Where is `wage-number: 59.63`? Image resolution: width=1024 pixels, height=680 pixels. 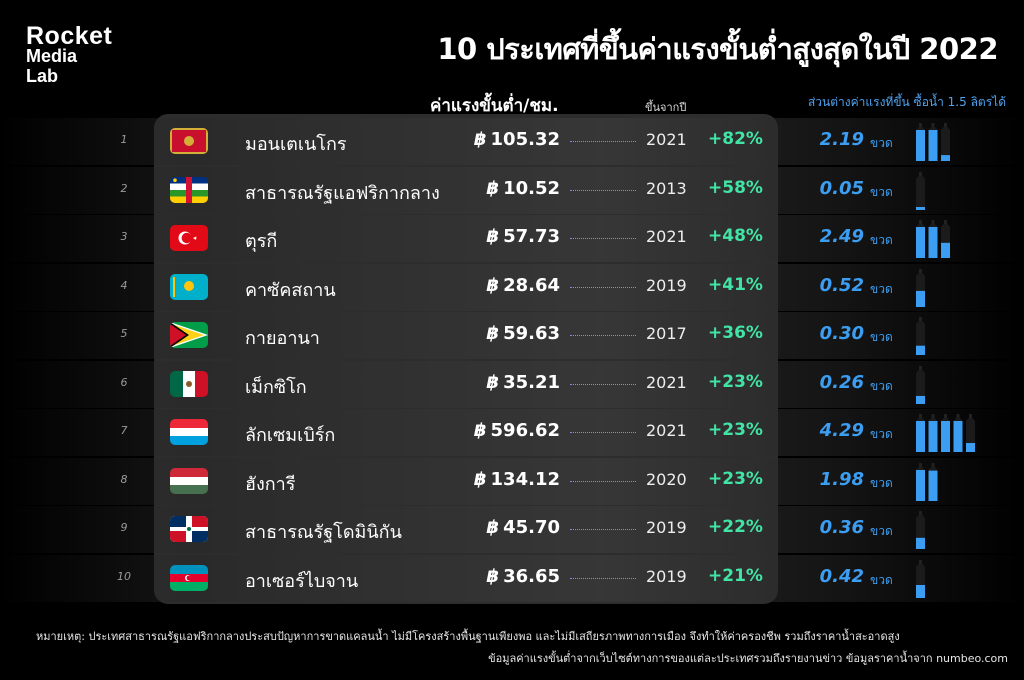 wage-number: 59.63 is located at coordinates (531, 333).